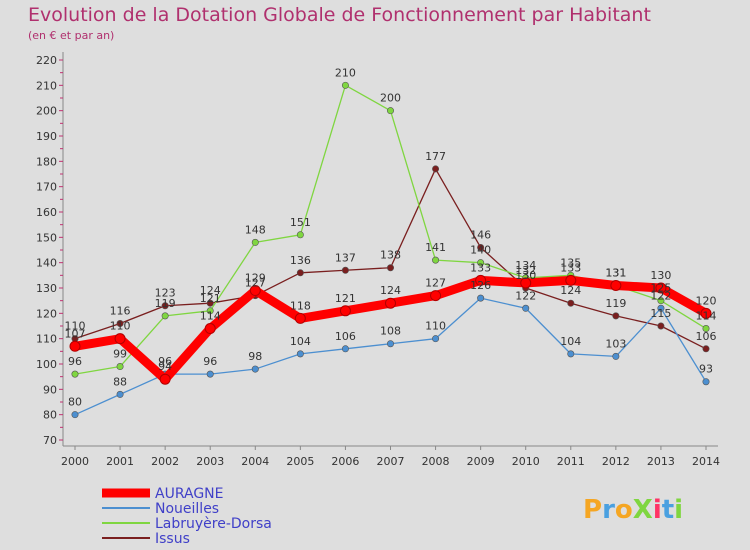  What do you see at coordinates (661, 461) in the screenshot?
I see `x-tick-label: 2013` at bounding box center [661, 461].